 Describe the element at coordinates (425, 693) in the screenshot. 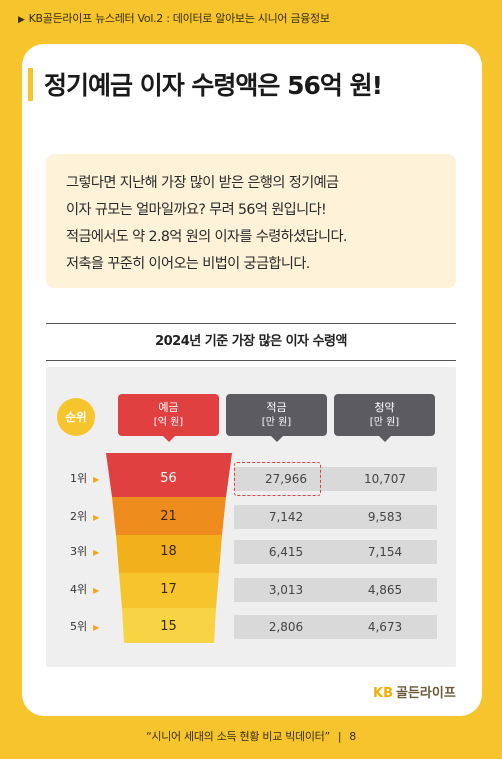

I see `logo-name: 골든라이프` at that location.